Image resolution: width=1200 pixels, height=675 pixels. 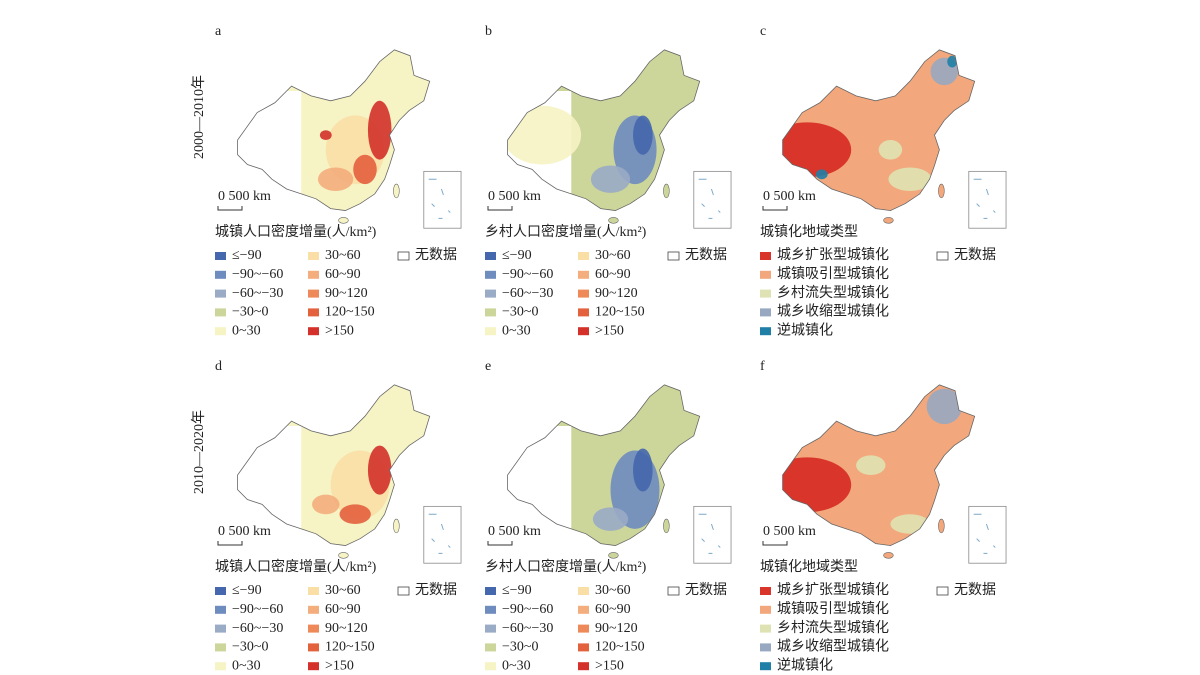 What do you see at coordinates (199, 452) in the screenshot?
I see `row-label: 2010—2020年` at bounding box center [199, 452].